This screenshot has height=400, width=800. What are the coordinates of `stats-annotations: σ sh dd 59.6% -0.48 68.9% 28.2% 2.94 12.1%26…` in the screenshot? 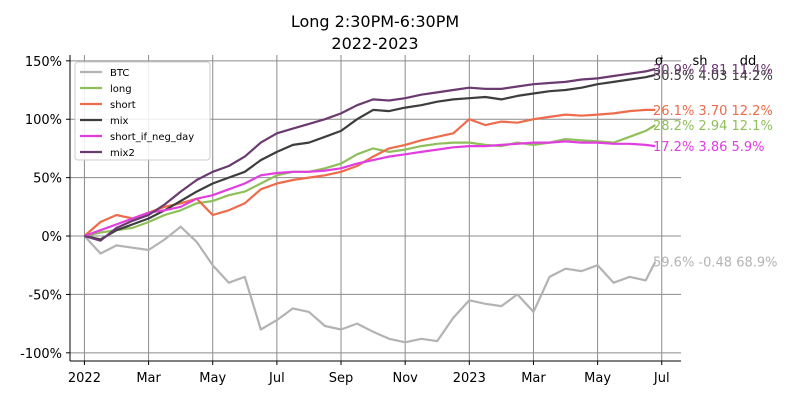 It's located at (715, 162).